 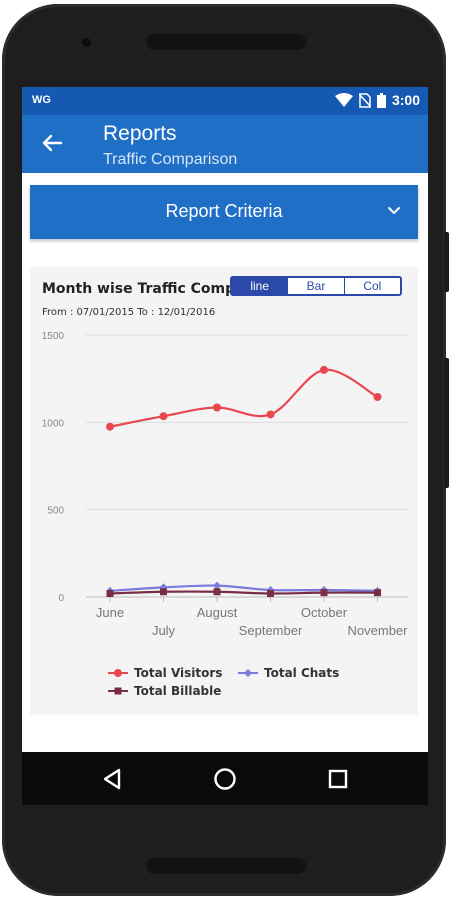 What do you see at coordinates (394, 210) in the screenshot?
I see `chevron-down-icon` at bounding box center [394, 210].